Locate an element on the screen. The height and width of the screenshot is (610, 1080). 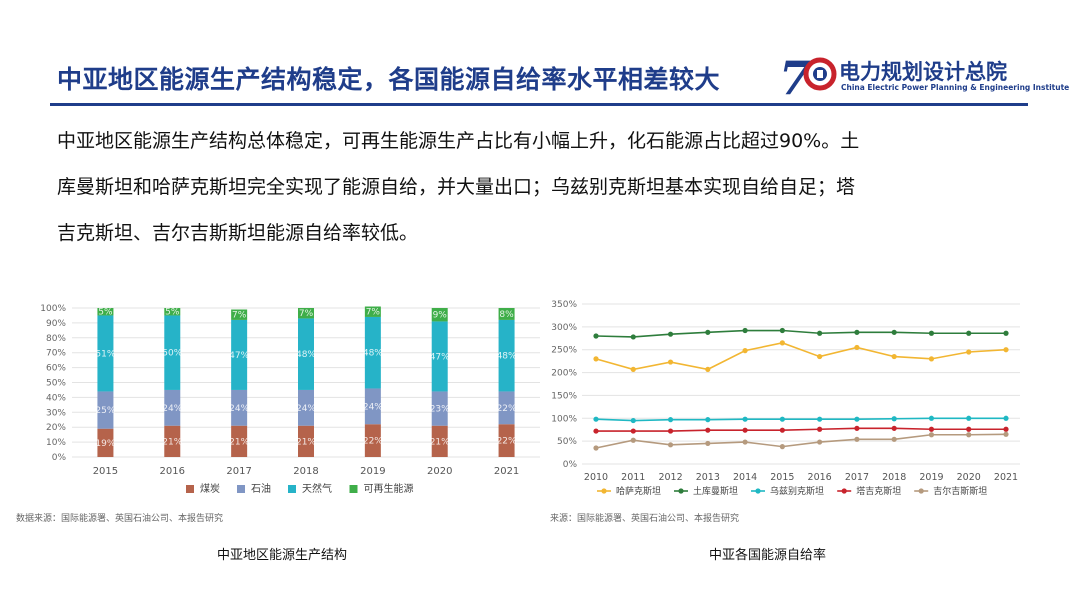
y-tick-label: 30% is located at coordinates (56, 413).